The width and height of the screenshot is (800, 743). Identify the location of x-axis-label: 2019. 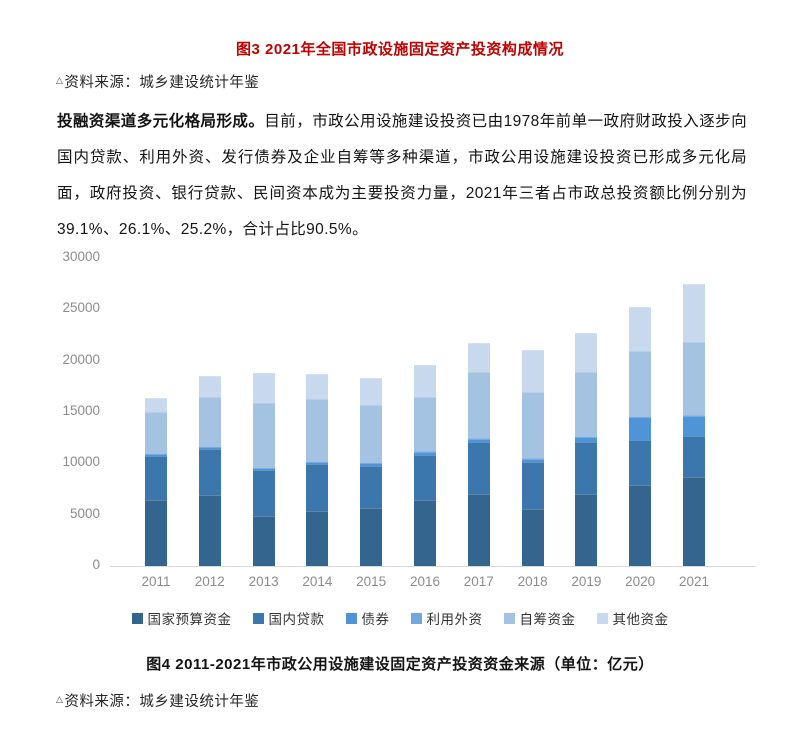
(586, 581).